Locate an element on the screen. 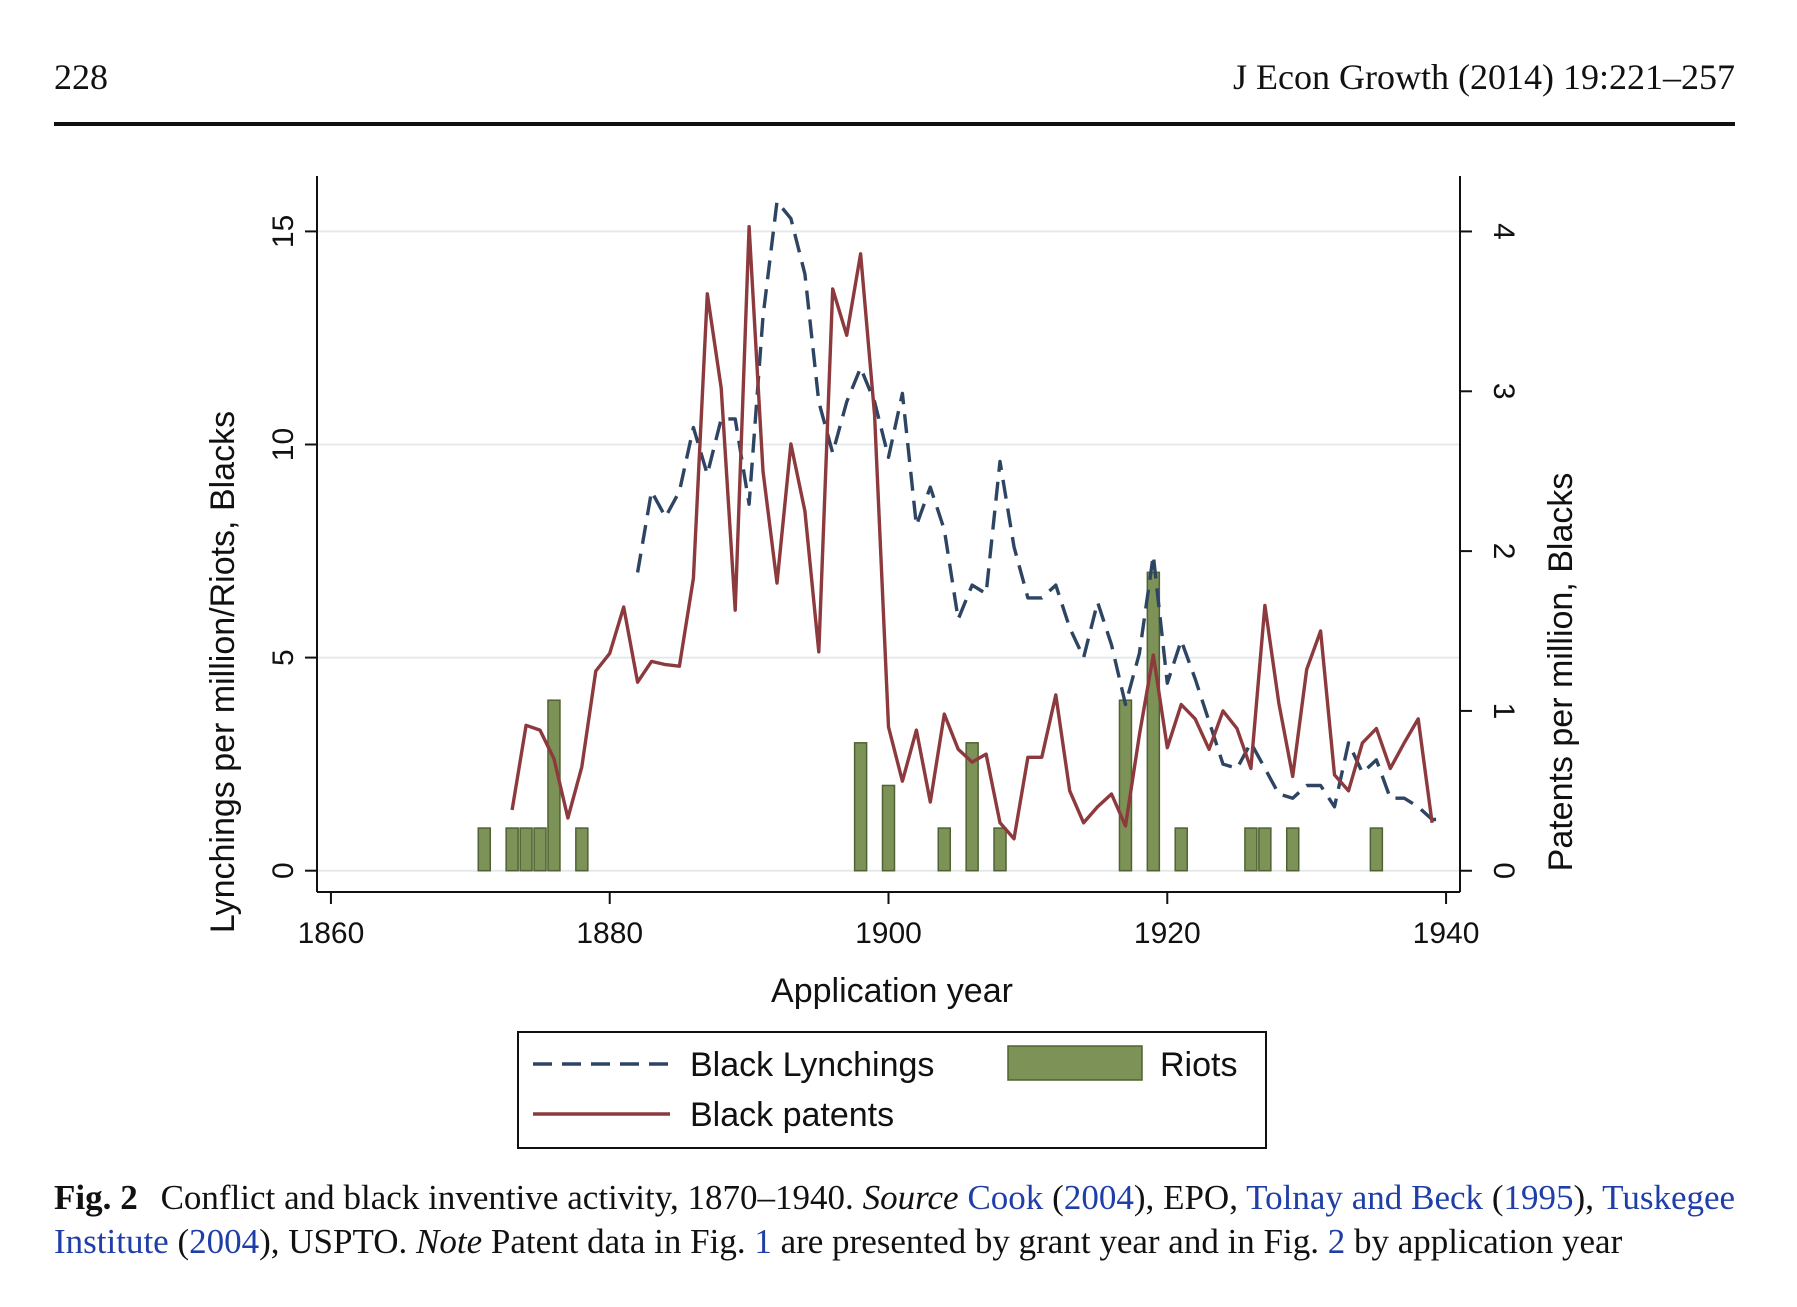 The width and height of the screenshot is (1797, 1307). caption-fig-label: Fig. 2 is located at coordinates (96, 1197).